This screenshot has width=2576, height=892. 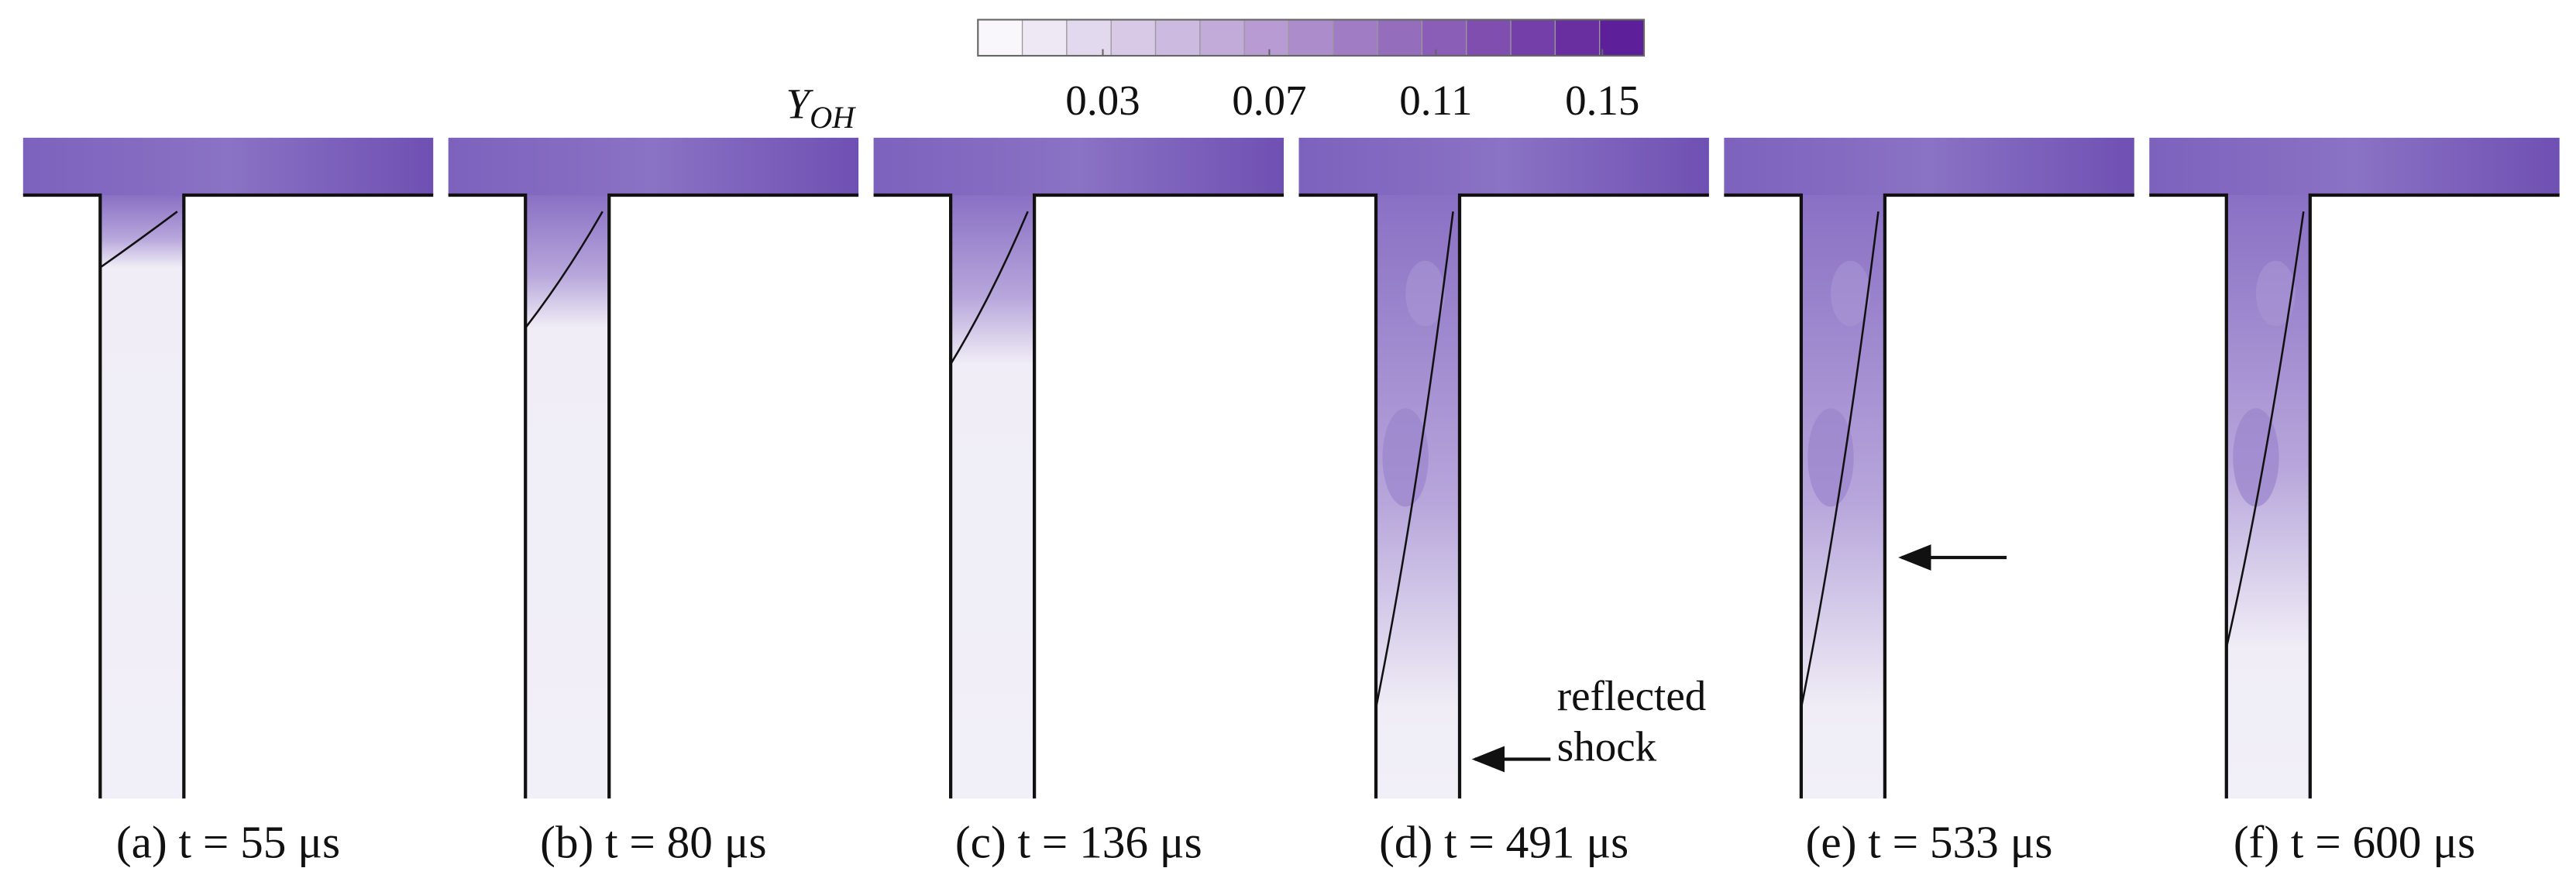 What do you see at coordinates (1311, 71) in the screenshot?
I see `colorbar: 0.03 0.07 0.11 0.15` at bounding box center [1311, 71].